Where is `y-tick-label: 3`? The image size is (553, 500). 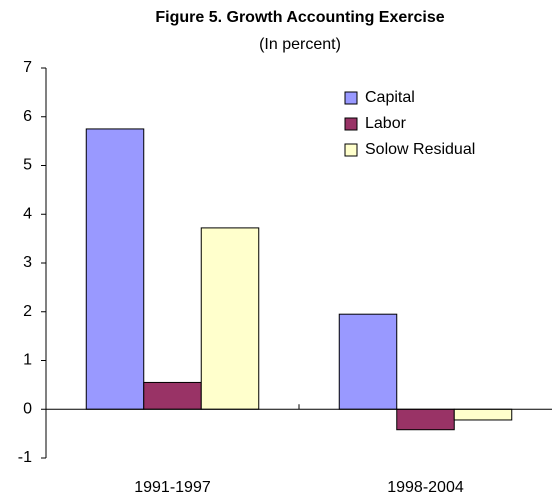 y-tick-label: 3 is located at coordinates (27, 262).